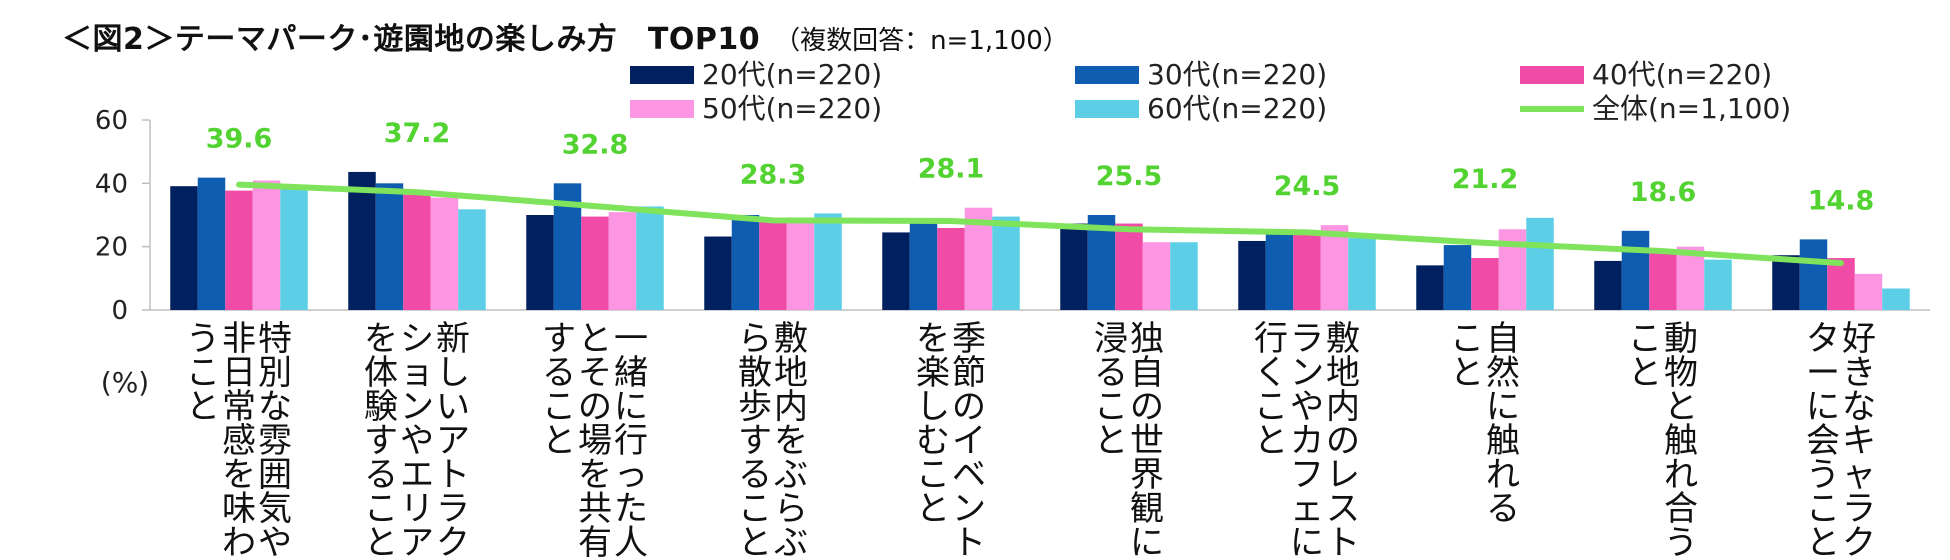  I want to click on y-tick-label: 0, so click(119, 311).